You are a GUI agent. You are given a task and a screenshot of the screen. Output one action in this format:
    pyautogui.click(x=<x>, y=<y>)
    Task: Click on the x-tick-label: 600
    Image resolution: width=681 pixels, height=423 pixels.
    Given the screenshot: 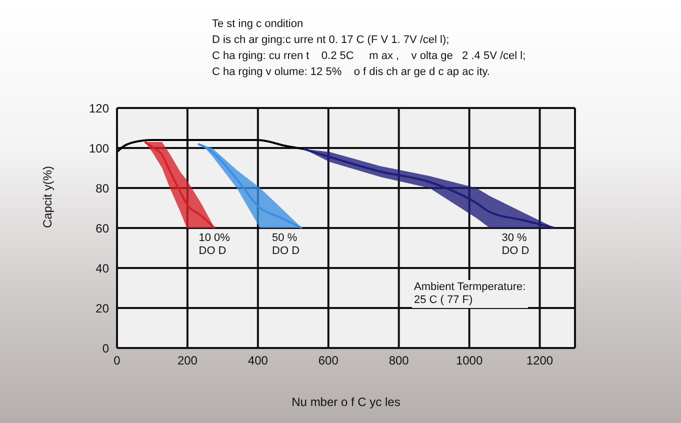 What is the action you would take?
    pyautogui.click(x=328, y=361)
    